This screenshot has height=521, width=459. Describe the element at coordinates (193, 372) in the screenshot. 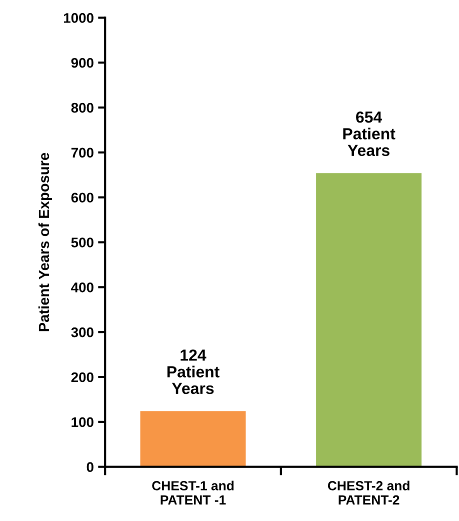

I see `data-label: 124 Patient Years` at that location.